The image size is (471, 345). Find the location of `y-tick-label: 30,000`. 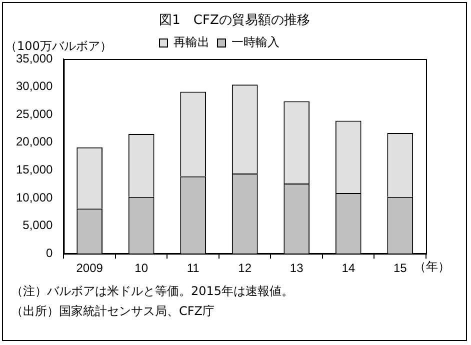

y-tick-label: 30,000 is located at coordinates (35, 86).